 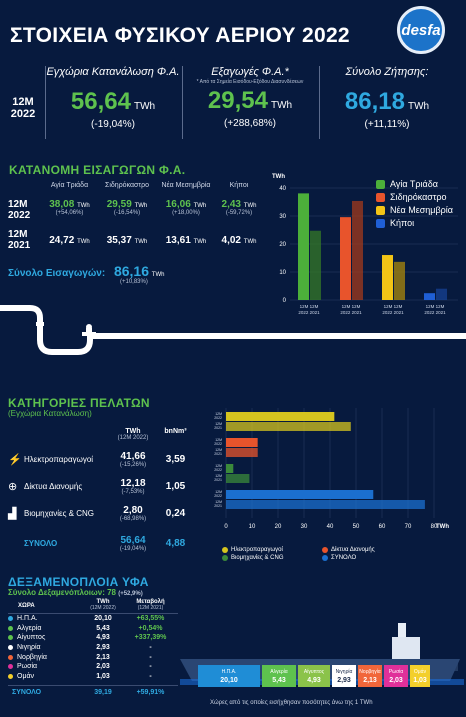 What do you see at coordinates (12, 513) in the screenshot?
I see `factory-icon: ▟` at bounding box center [12, 513].